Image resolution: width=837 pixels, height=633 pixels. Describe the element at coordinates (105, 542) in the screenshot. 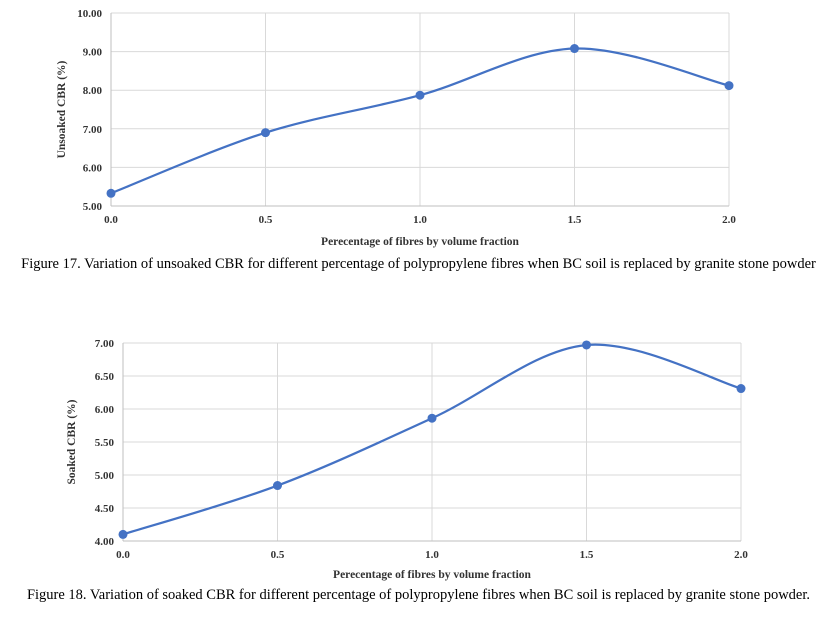

I see `y-tick-label: 4.00` at that location.